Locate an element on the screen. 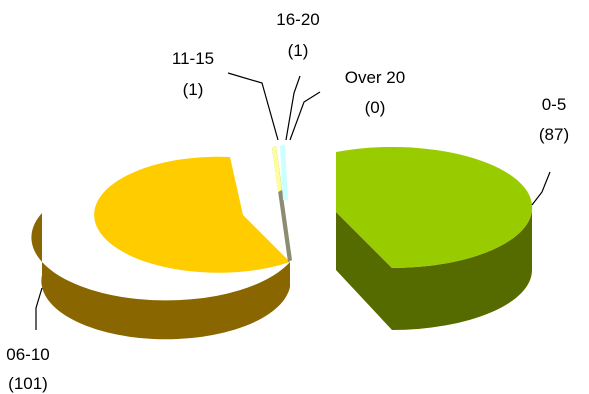  slice-0-5-side is located at coordinates (434, 268).